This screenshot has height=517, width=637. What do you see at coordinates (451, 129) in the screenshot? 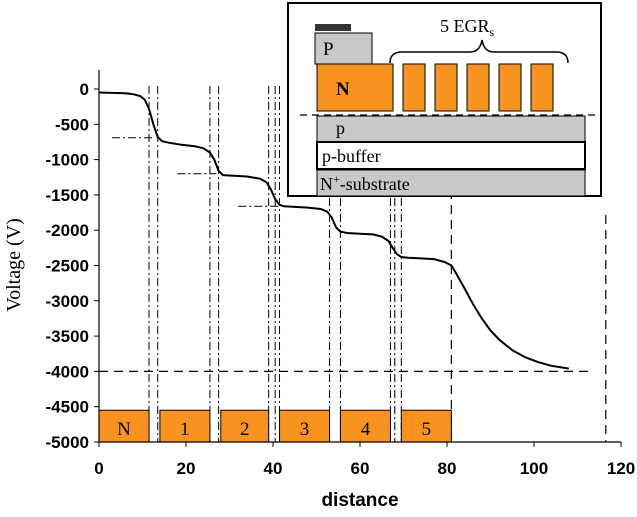
I see `p-layer` at bounding box center [451, 129].